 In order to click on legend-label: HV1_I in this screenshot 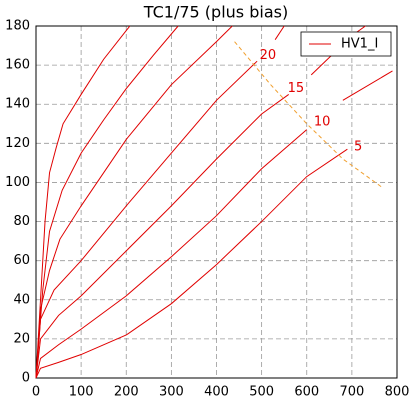, I will do `click(359, 44)`.